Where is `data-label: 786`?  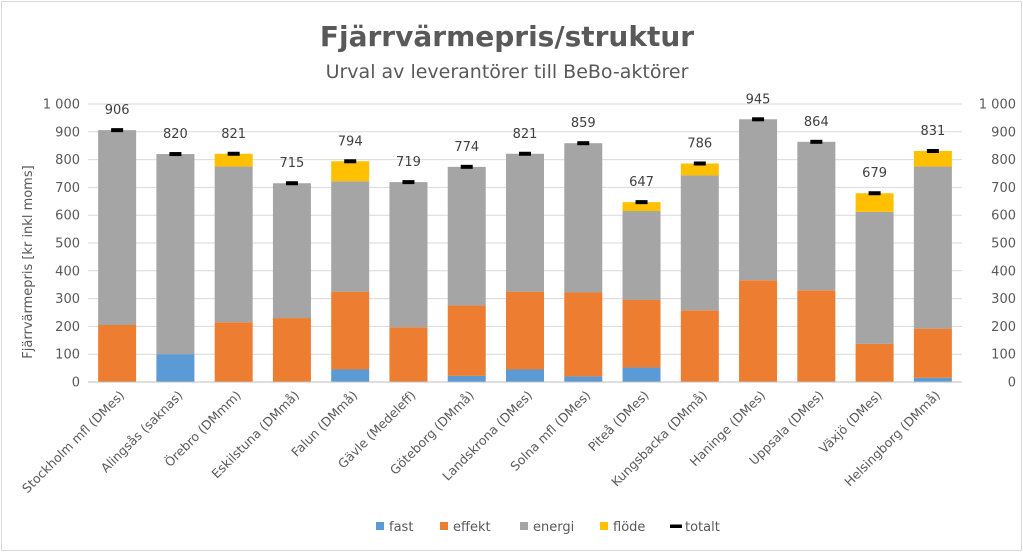 data-label: 786 is located at coordinates (699, 143).